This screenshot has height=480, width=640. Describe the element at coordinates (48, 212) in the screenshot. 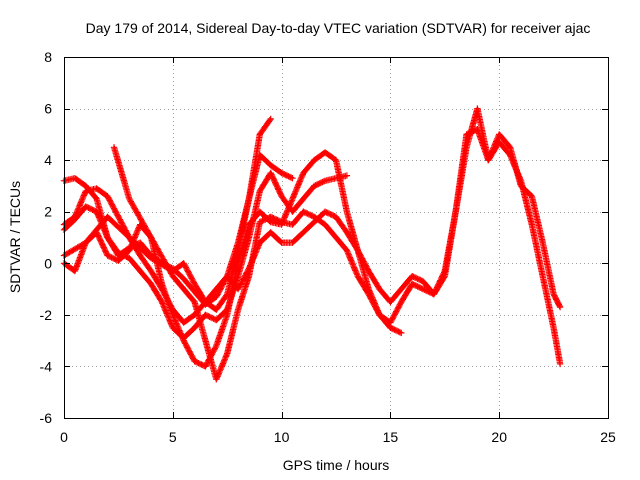

I see `y-tick-label: 2` at that location.